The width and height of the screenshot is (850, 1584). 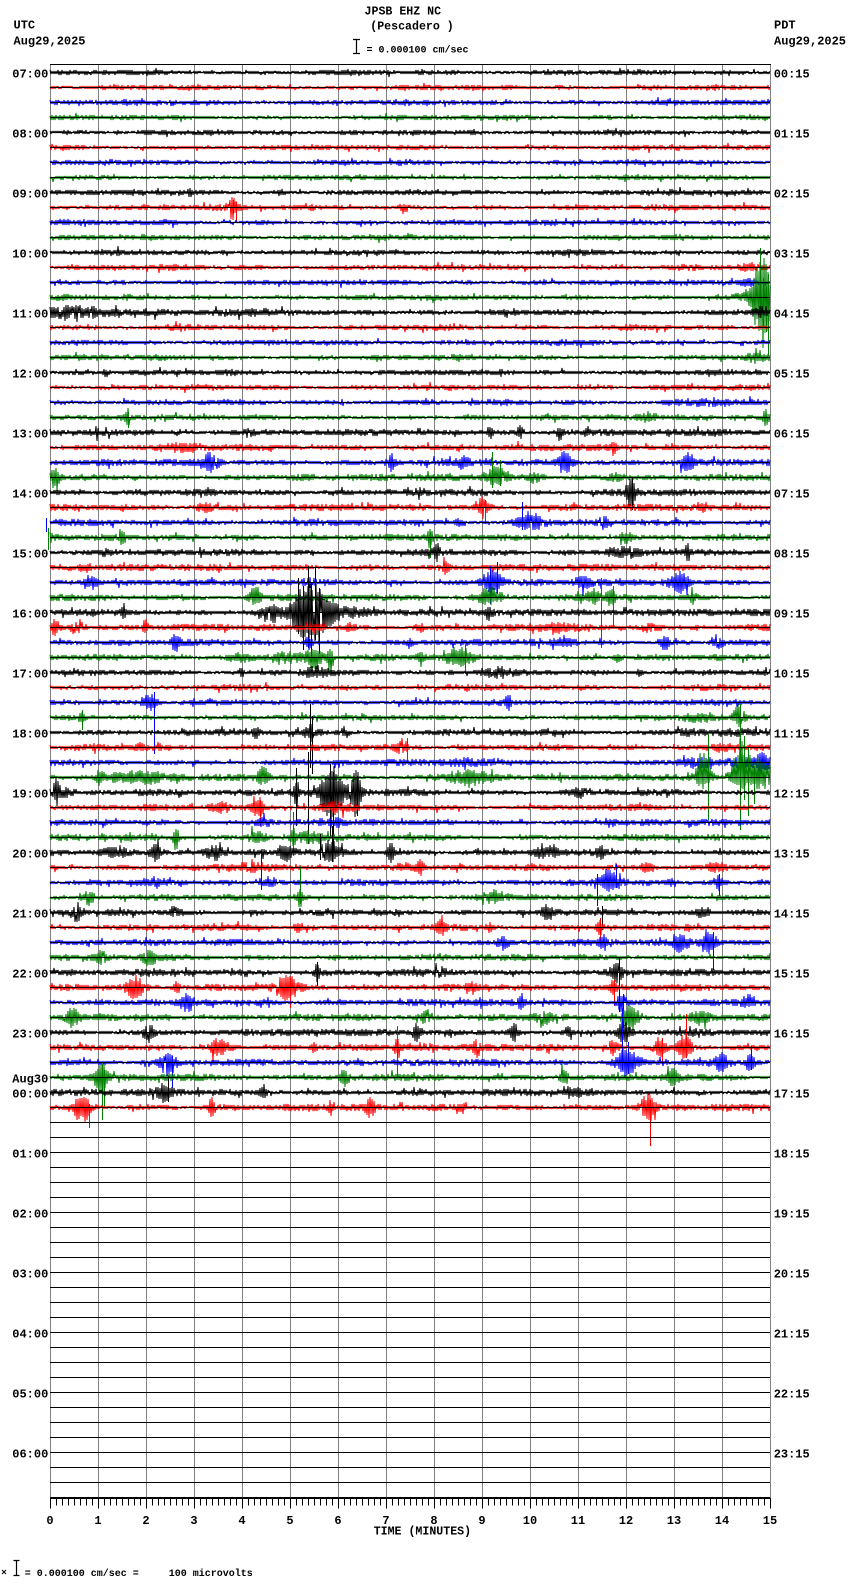 What do you see at coordinates (193, 1521) in the screenshot?
I see `svg-text: 3` at bounding box center [193, 1521].